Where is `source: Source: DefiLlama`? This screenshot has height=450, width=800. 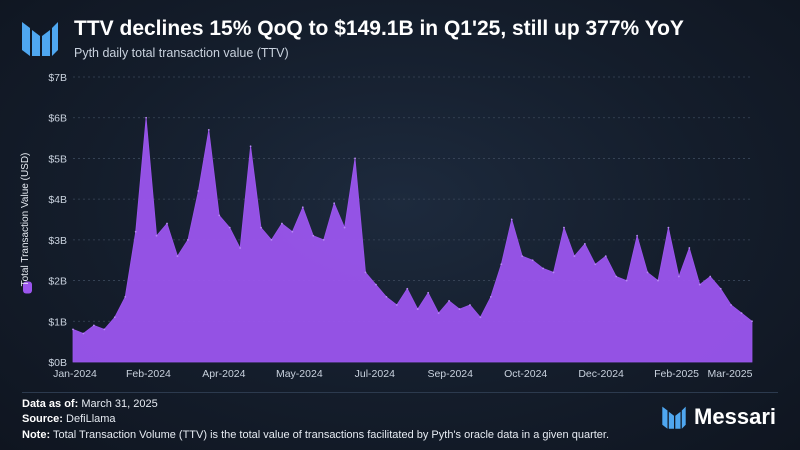 source: Source: DefiLlama is located at coordinates (69, 419).